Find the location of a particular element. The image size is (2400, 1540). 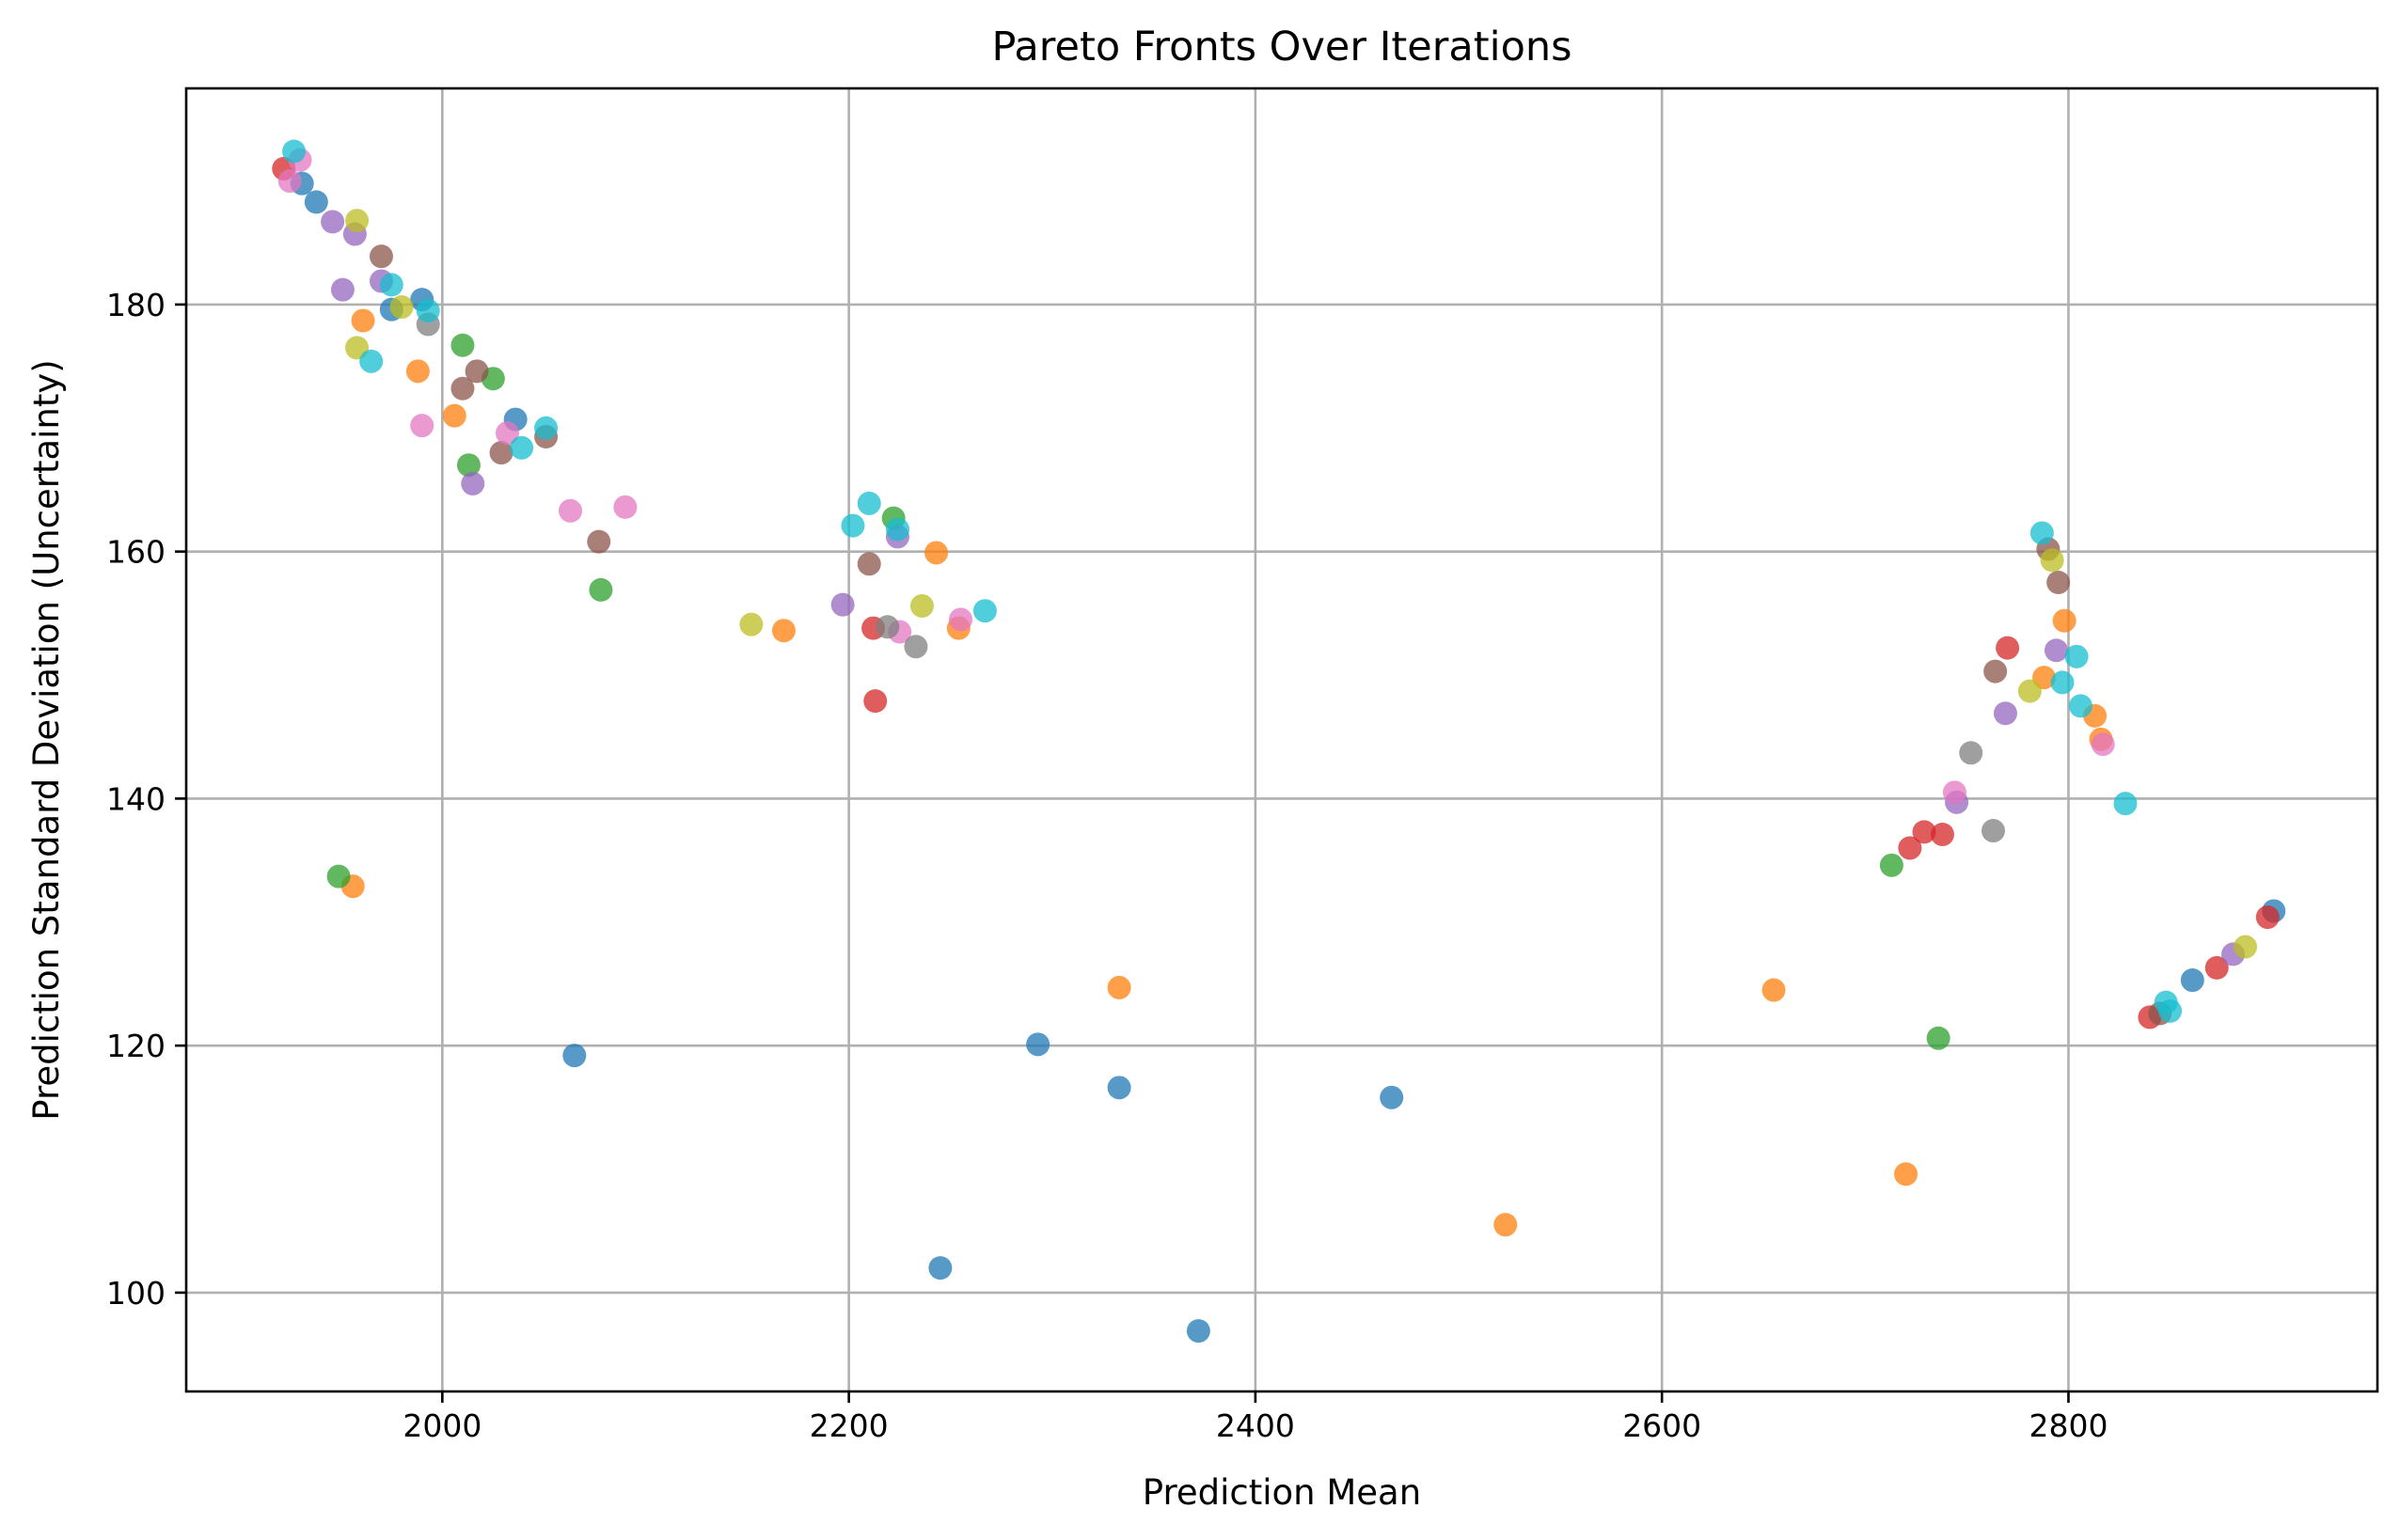

y-tick-label: 160 is located at coordinates (136, 553).